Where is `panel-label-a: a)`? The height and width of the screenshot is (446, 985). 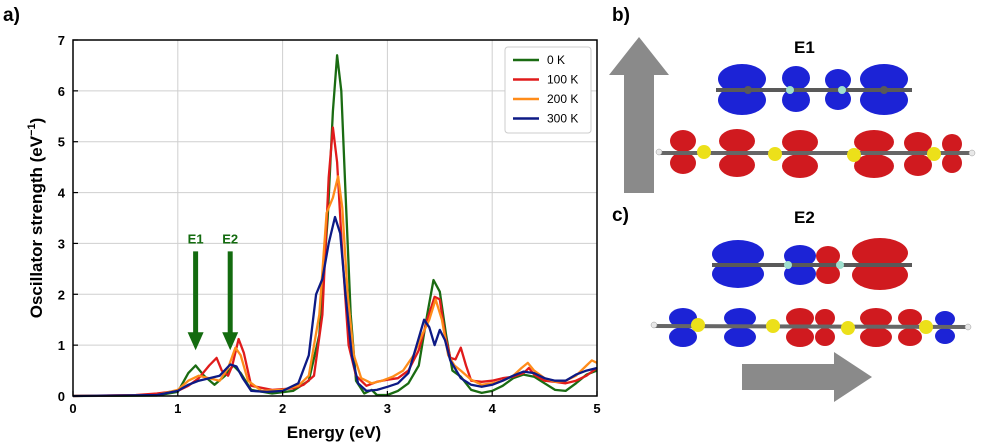 panel-label-a: a) is located at coordinates (11, 15).